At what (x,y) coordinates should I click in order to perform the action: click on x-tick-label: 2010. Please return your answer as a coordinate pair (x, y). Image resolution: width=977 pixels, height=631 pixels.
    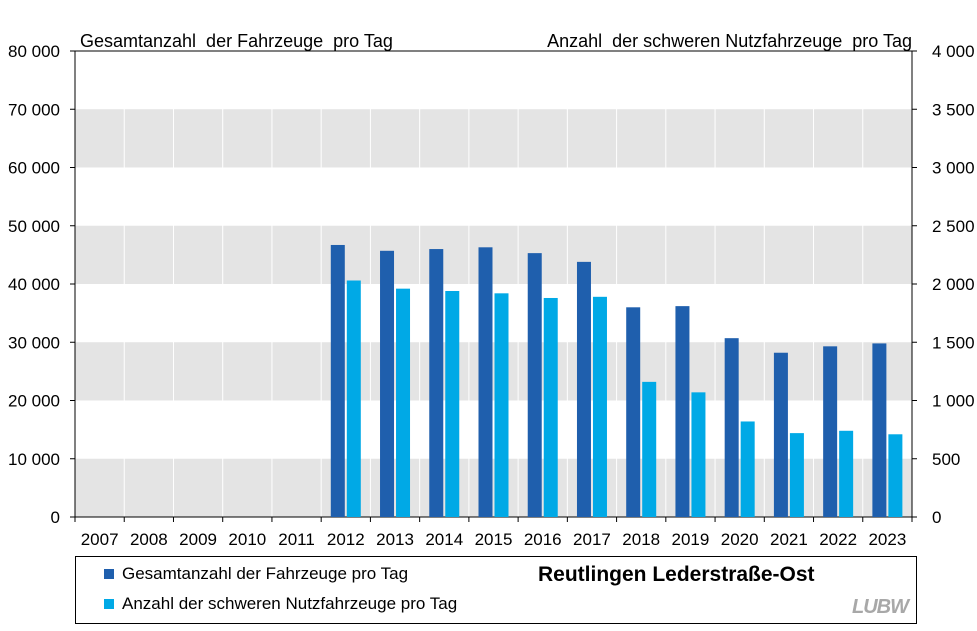
    Looking at the image, I should click on (247, 539).